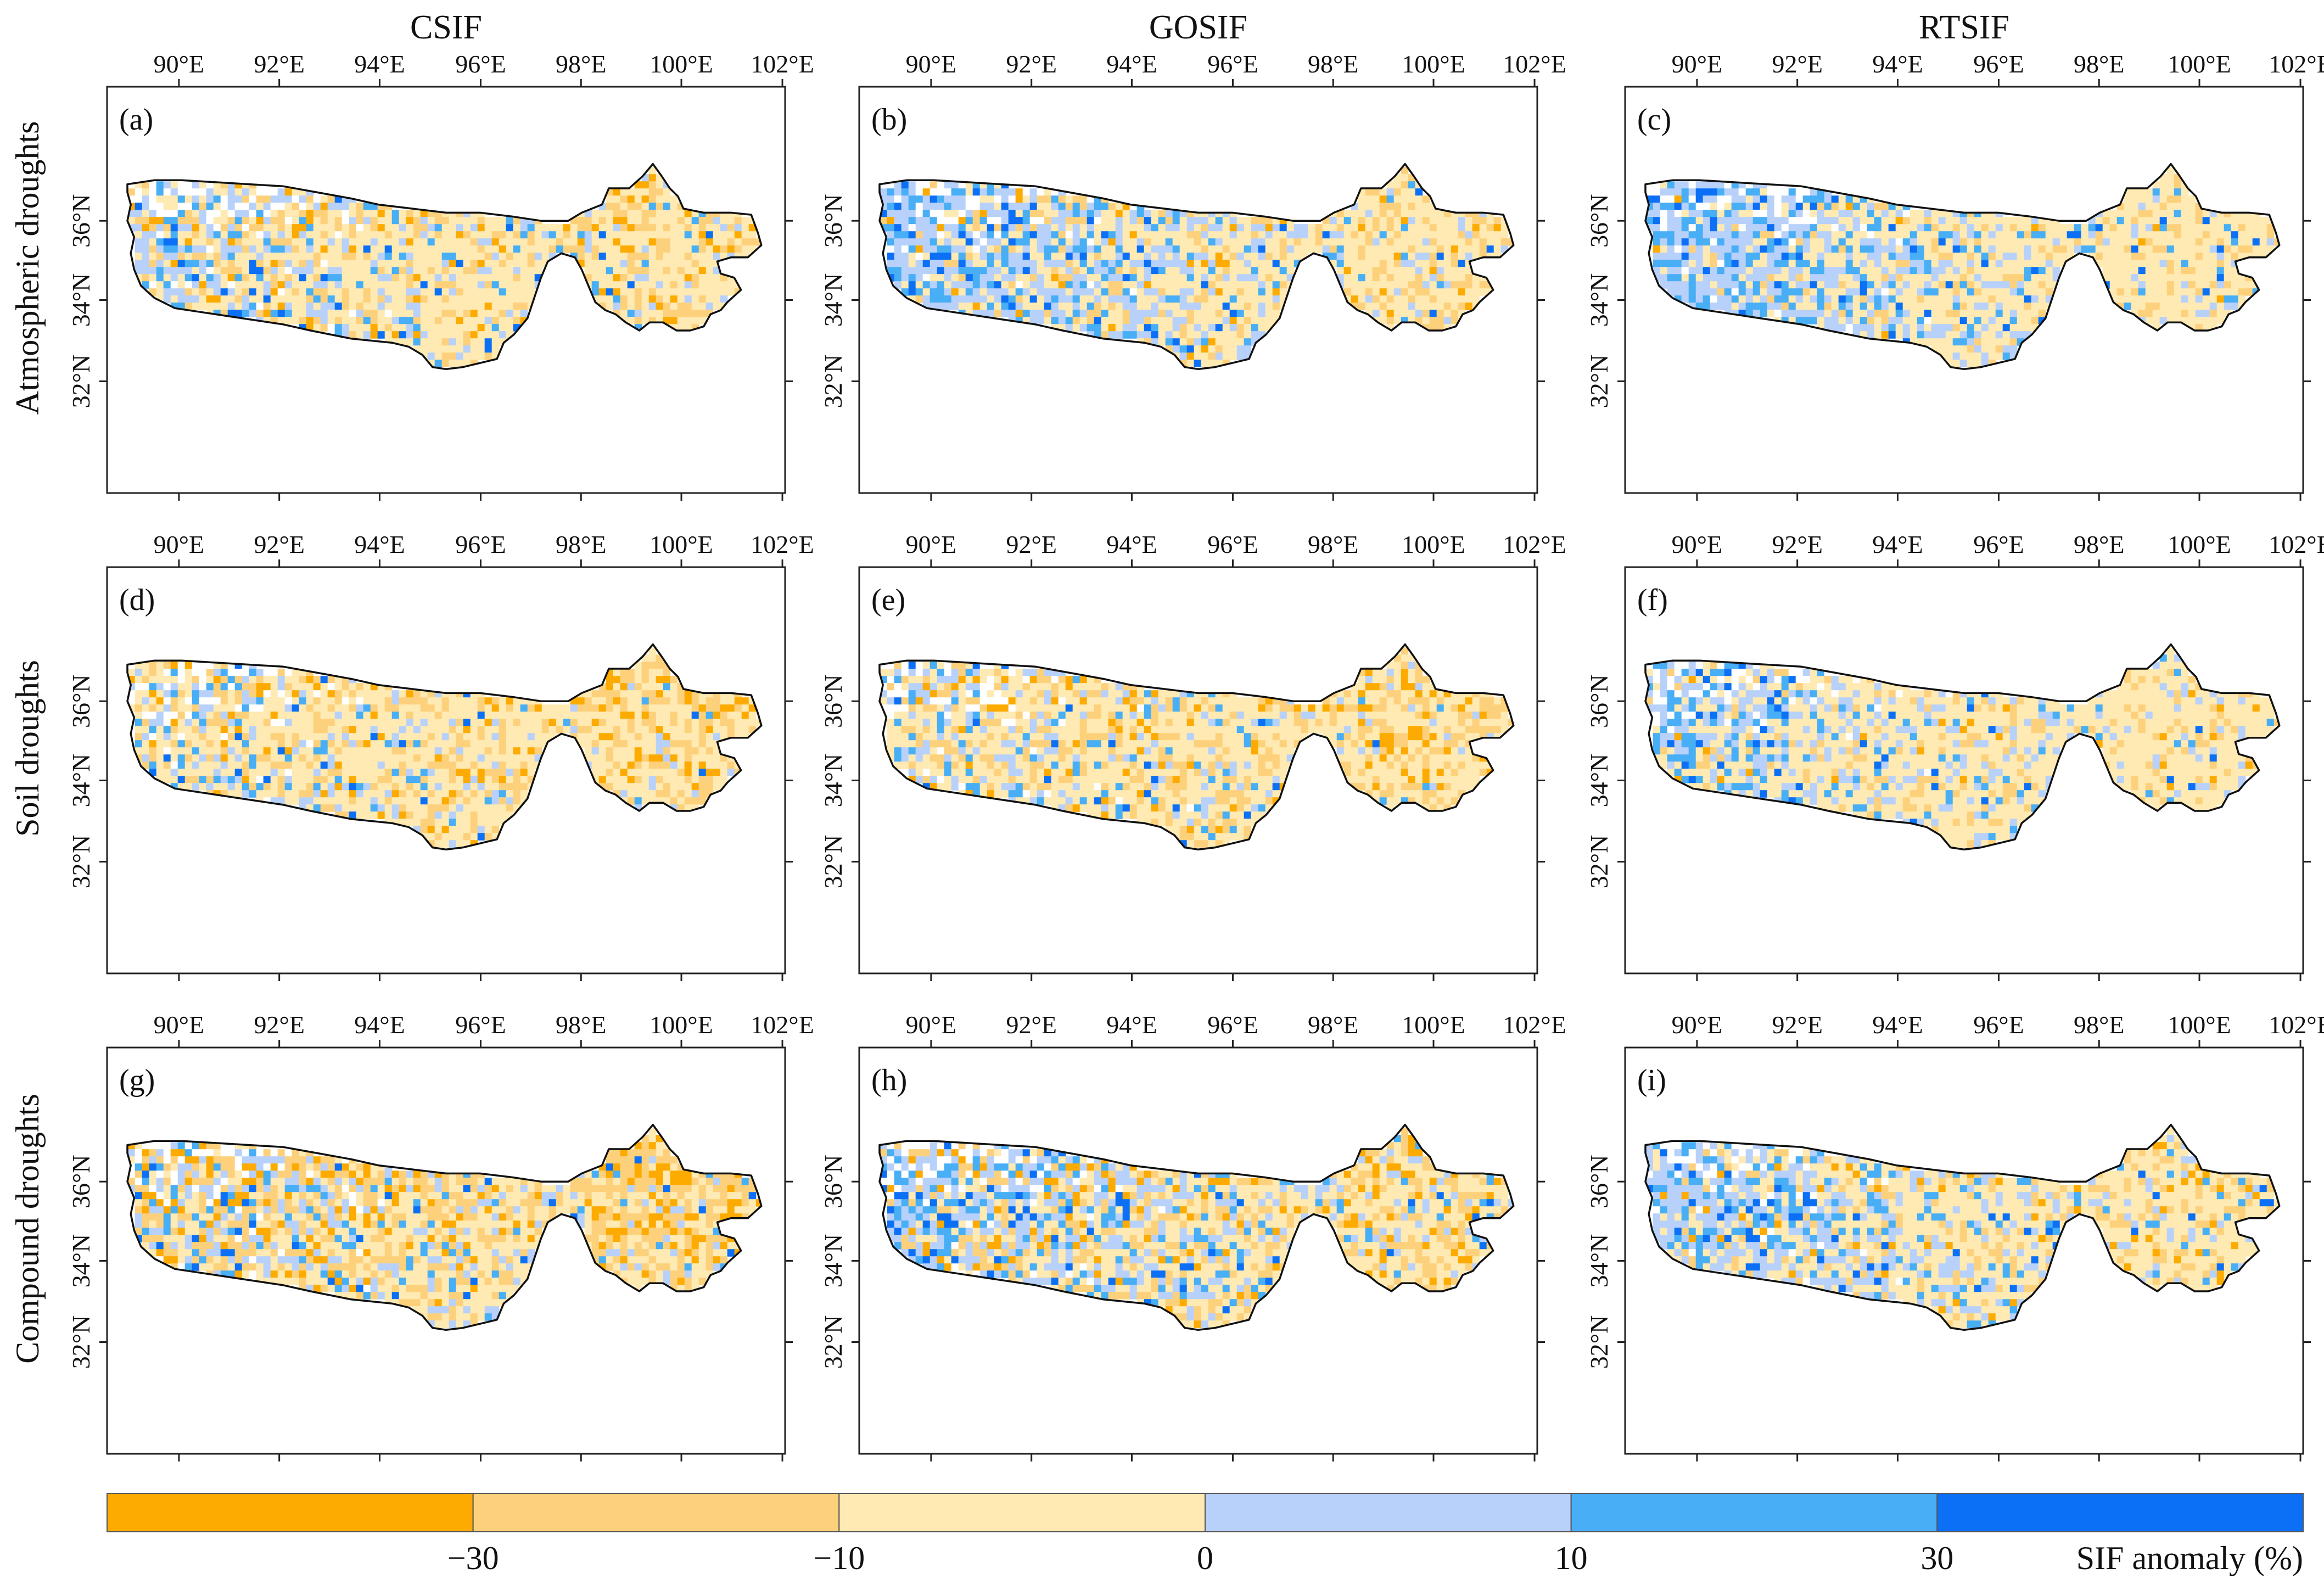  I want to click on region-boundary, so click(1963, 267).